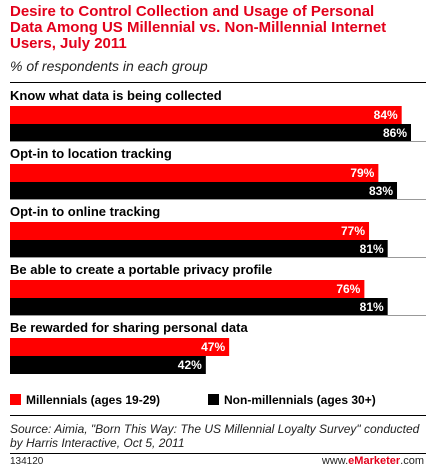  Describe the element at coordinates (213, 347) in the screenshot. I see `data-label: 47%` at that location.